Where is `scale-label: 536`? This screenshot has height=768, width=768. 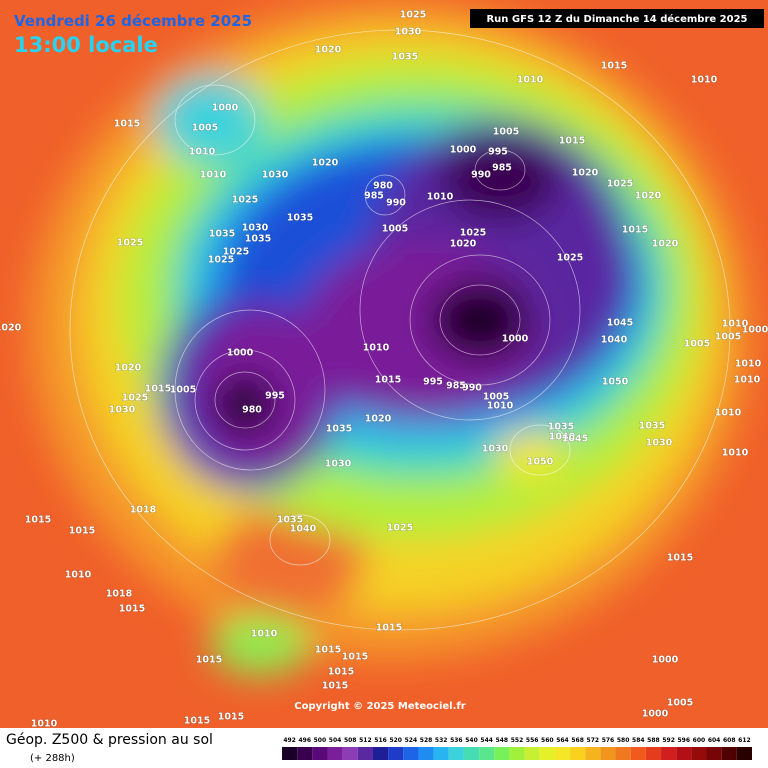
scale-label: 536 is located at coordinates (456, 740).